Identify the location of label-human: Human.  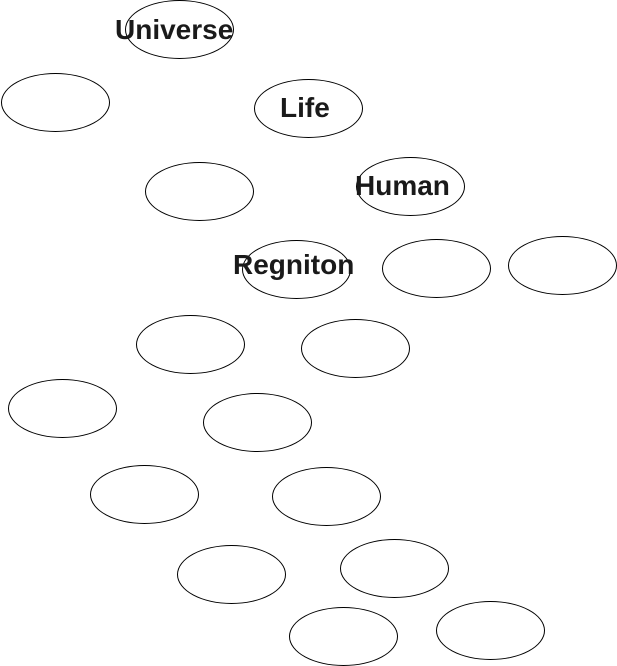
(402, 186).